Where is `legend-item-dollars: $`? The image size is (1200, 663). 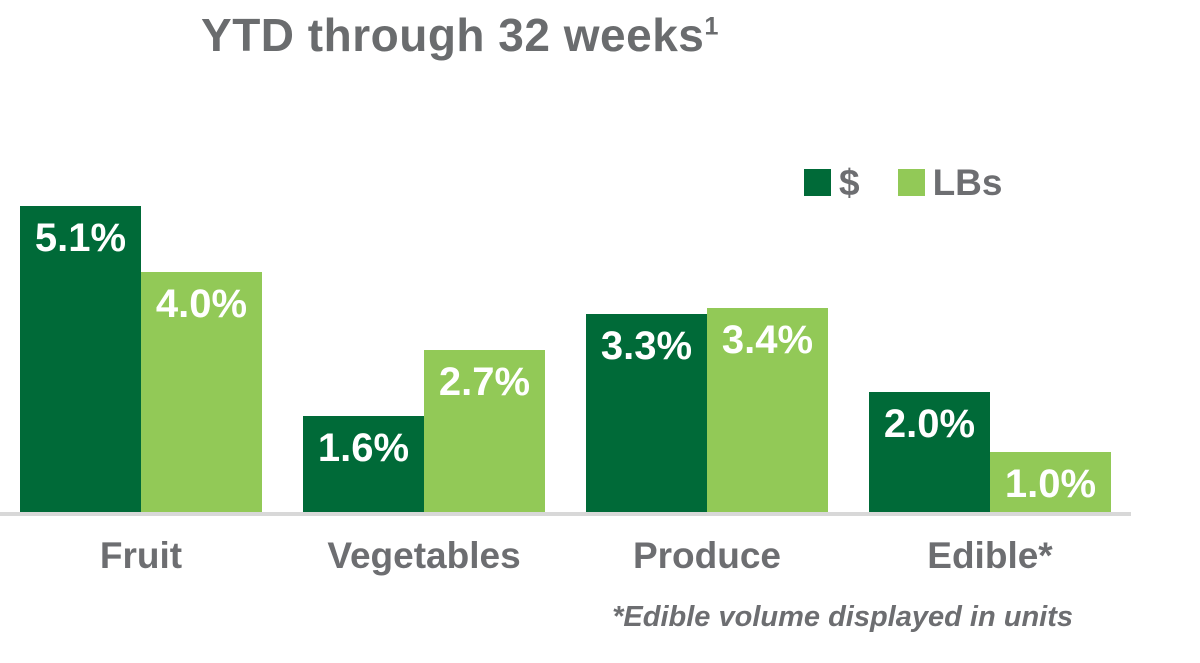 legend-item-dollars: $ is located at coordinates (832, 182).